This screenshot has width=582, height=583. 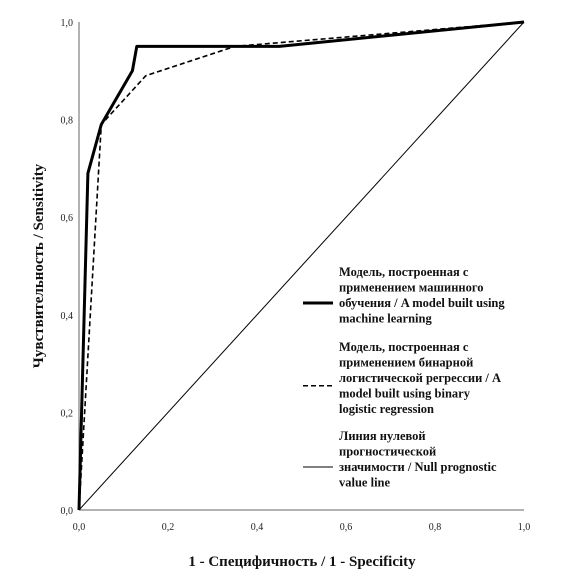 What do you see at coordinates (406, 363) in the screenshot?
I see `legend-entry-text: применением бинарной` at bounding box center [406, 363].